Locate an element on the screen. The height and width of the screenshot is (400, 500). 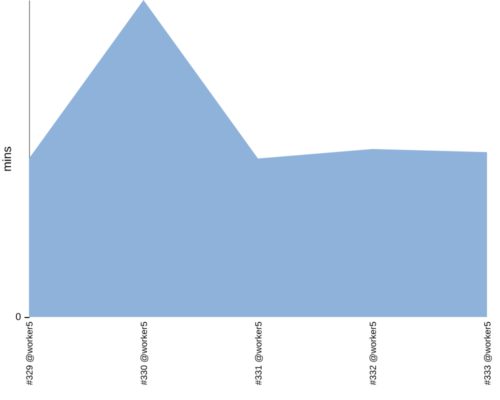
x-tick-label: #332 @worker5 is located at coordinates (373, 354).